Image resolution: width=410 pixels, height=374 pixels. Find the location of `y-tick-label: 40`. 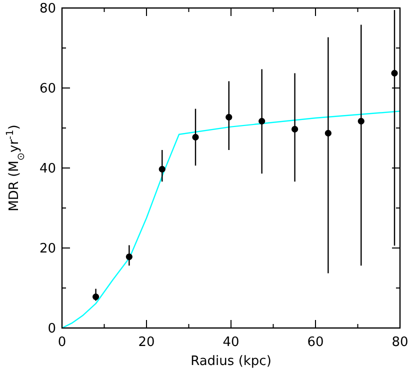

y-tick-label: 40 is located at coordinates (47, 169).